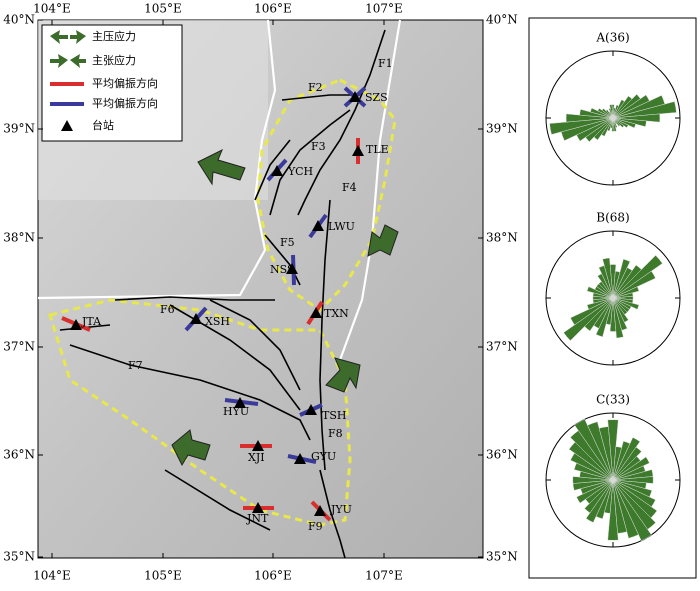 The image size is (700, 591). What do you see at coordinates (282, 269) in the screenshot?
I see `station-label: NSS` at bounding box center [282, 269].